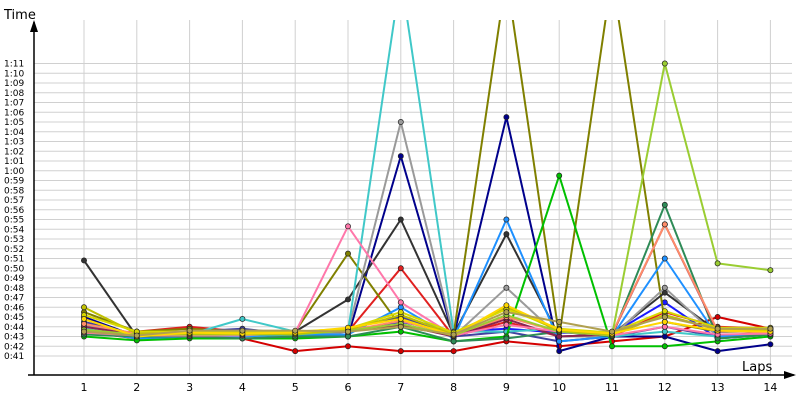 The height and width of the screenshot is (400, 800). I want to click on y-tick-label: 1:10, so click(14, 74).